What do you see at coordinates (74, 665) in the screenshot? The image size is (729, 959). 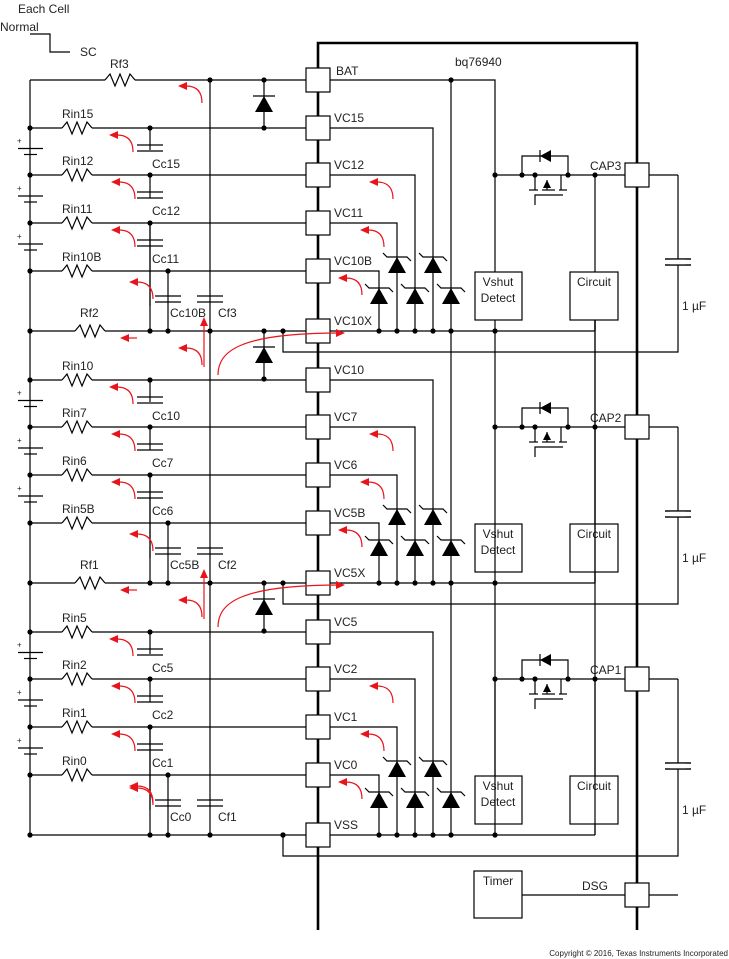 I see `rin-label: Rin2` at bounding box center [74, 665].